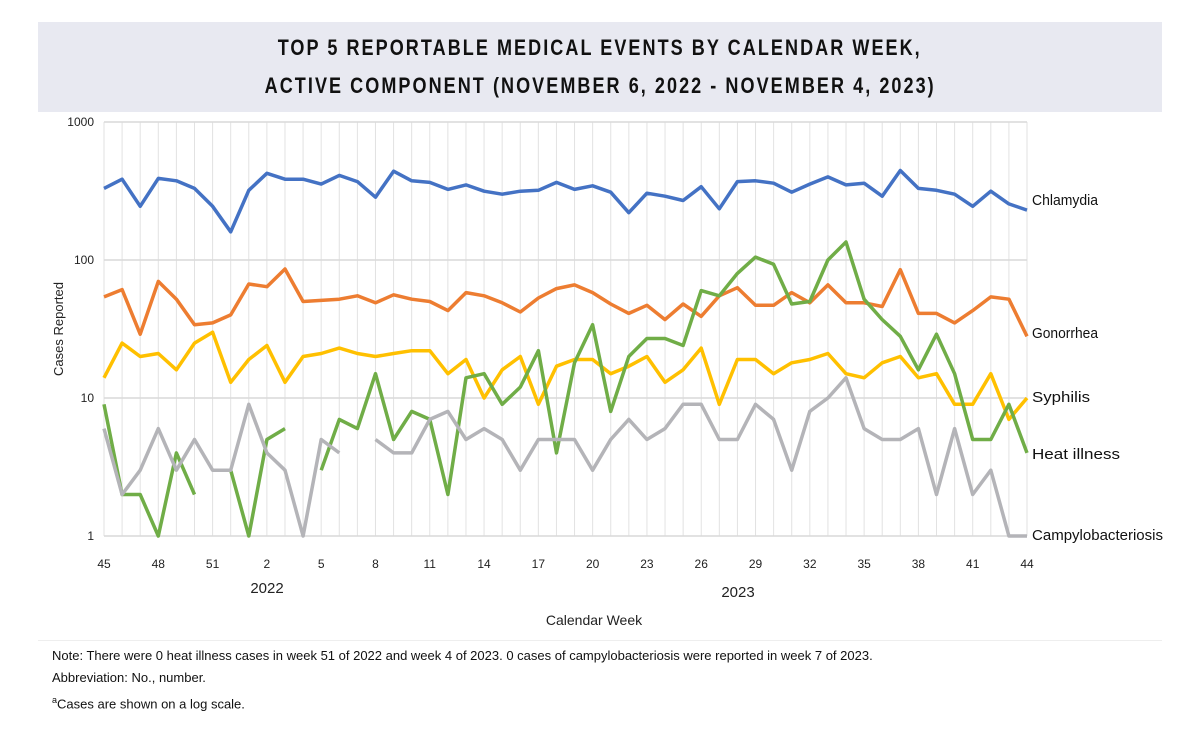  Describe the element at coordinates (1065, 333) in the screenshot. I see `series-label-gonorrhea: Gonorrhea` at that location.